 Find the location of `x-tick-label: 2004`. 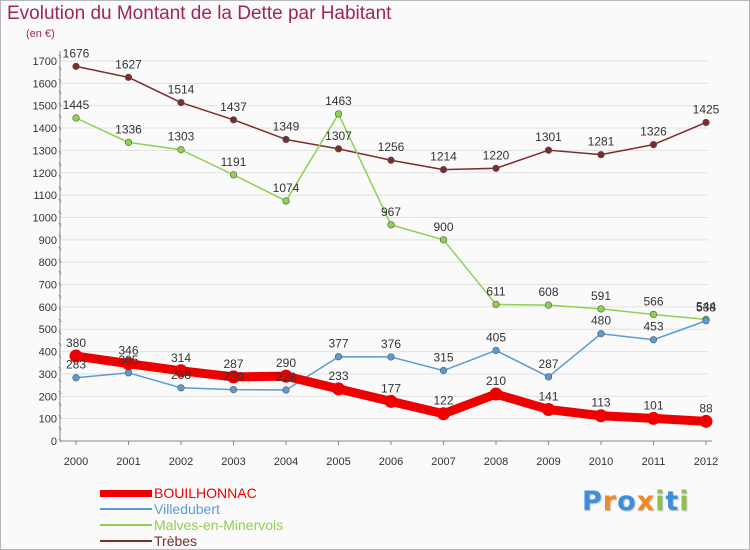

x-tick-label: 2004 is located at coordinates (286, 462).